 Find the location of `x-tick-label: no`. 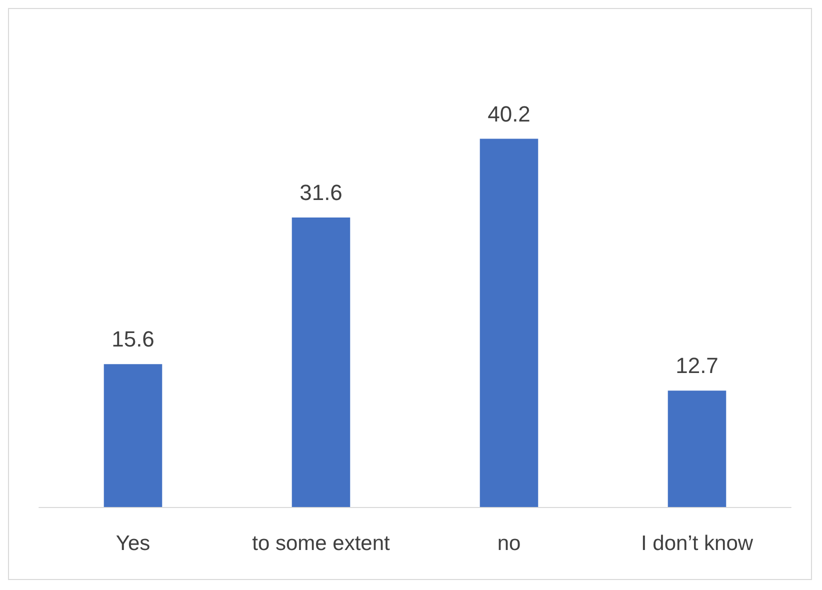

x-tick-label: no is located at coordinates (509, 543).